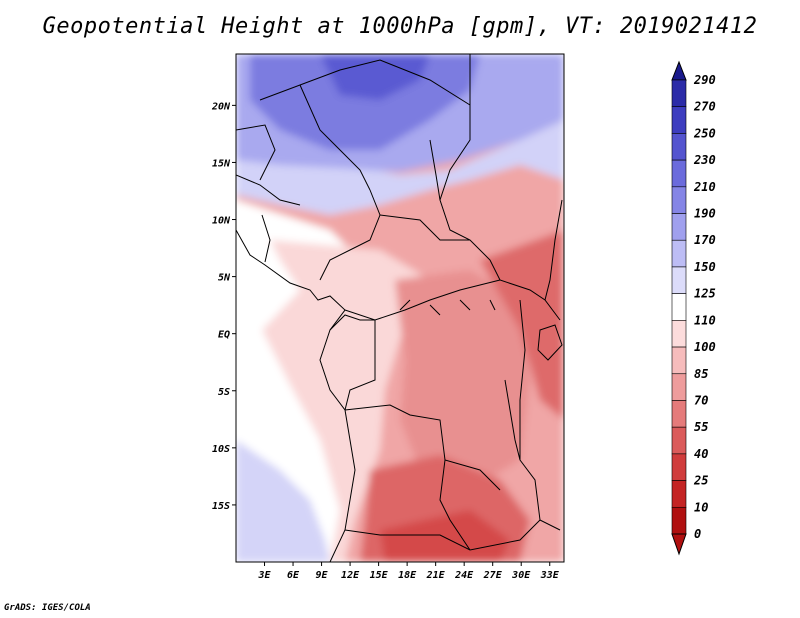 This screenshot has width=800, height=618. What do you see at coordinates (293, 575) in the screenshot?
I see `lon-tick-label: 6E` at bounding box center [293, 575].